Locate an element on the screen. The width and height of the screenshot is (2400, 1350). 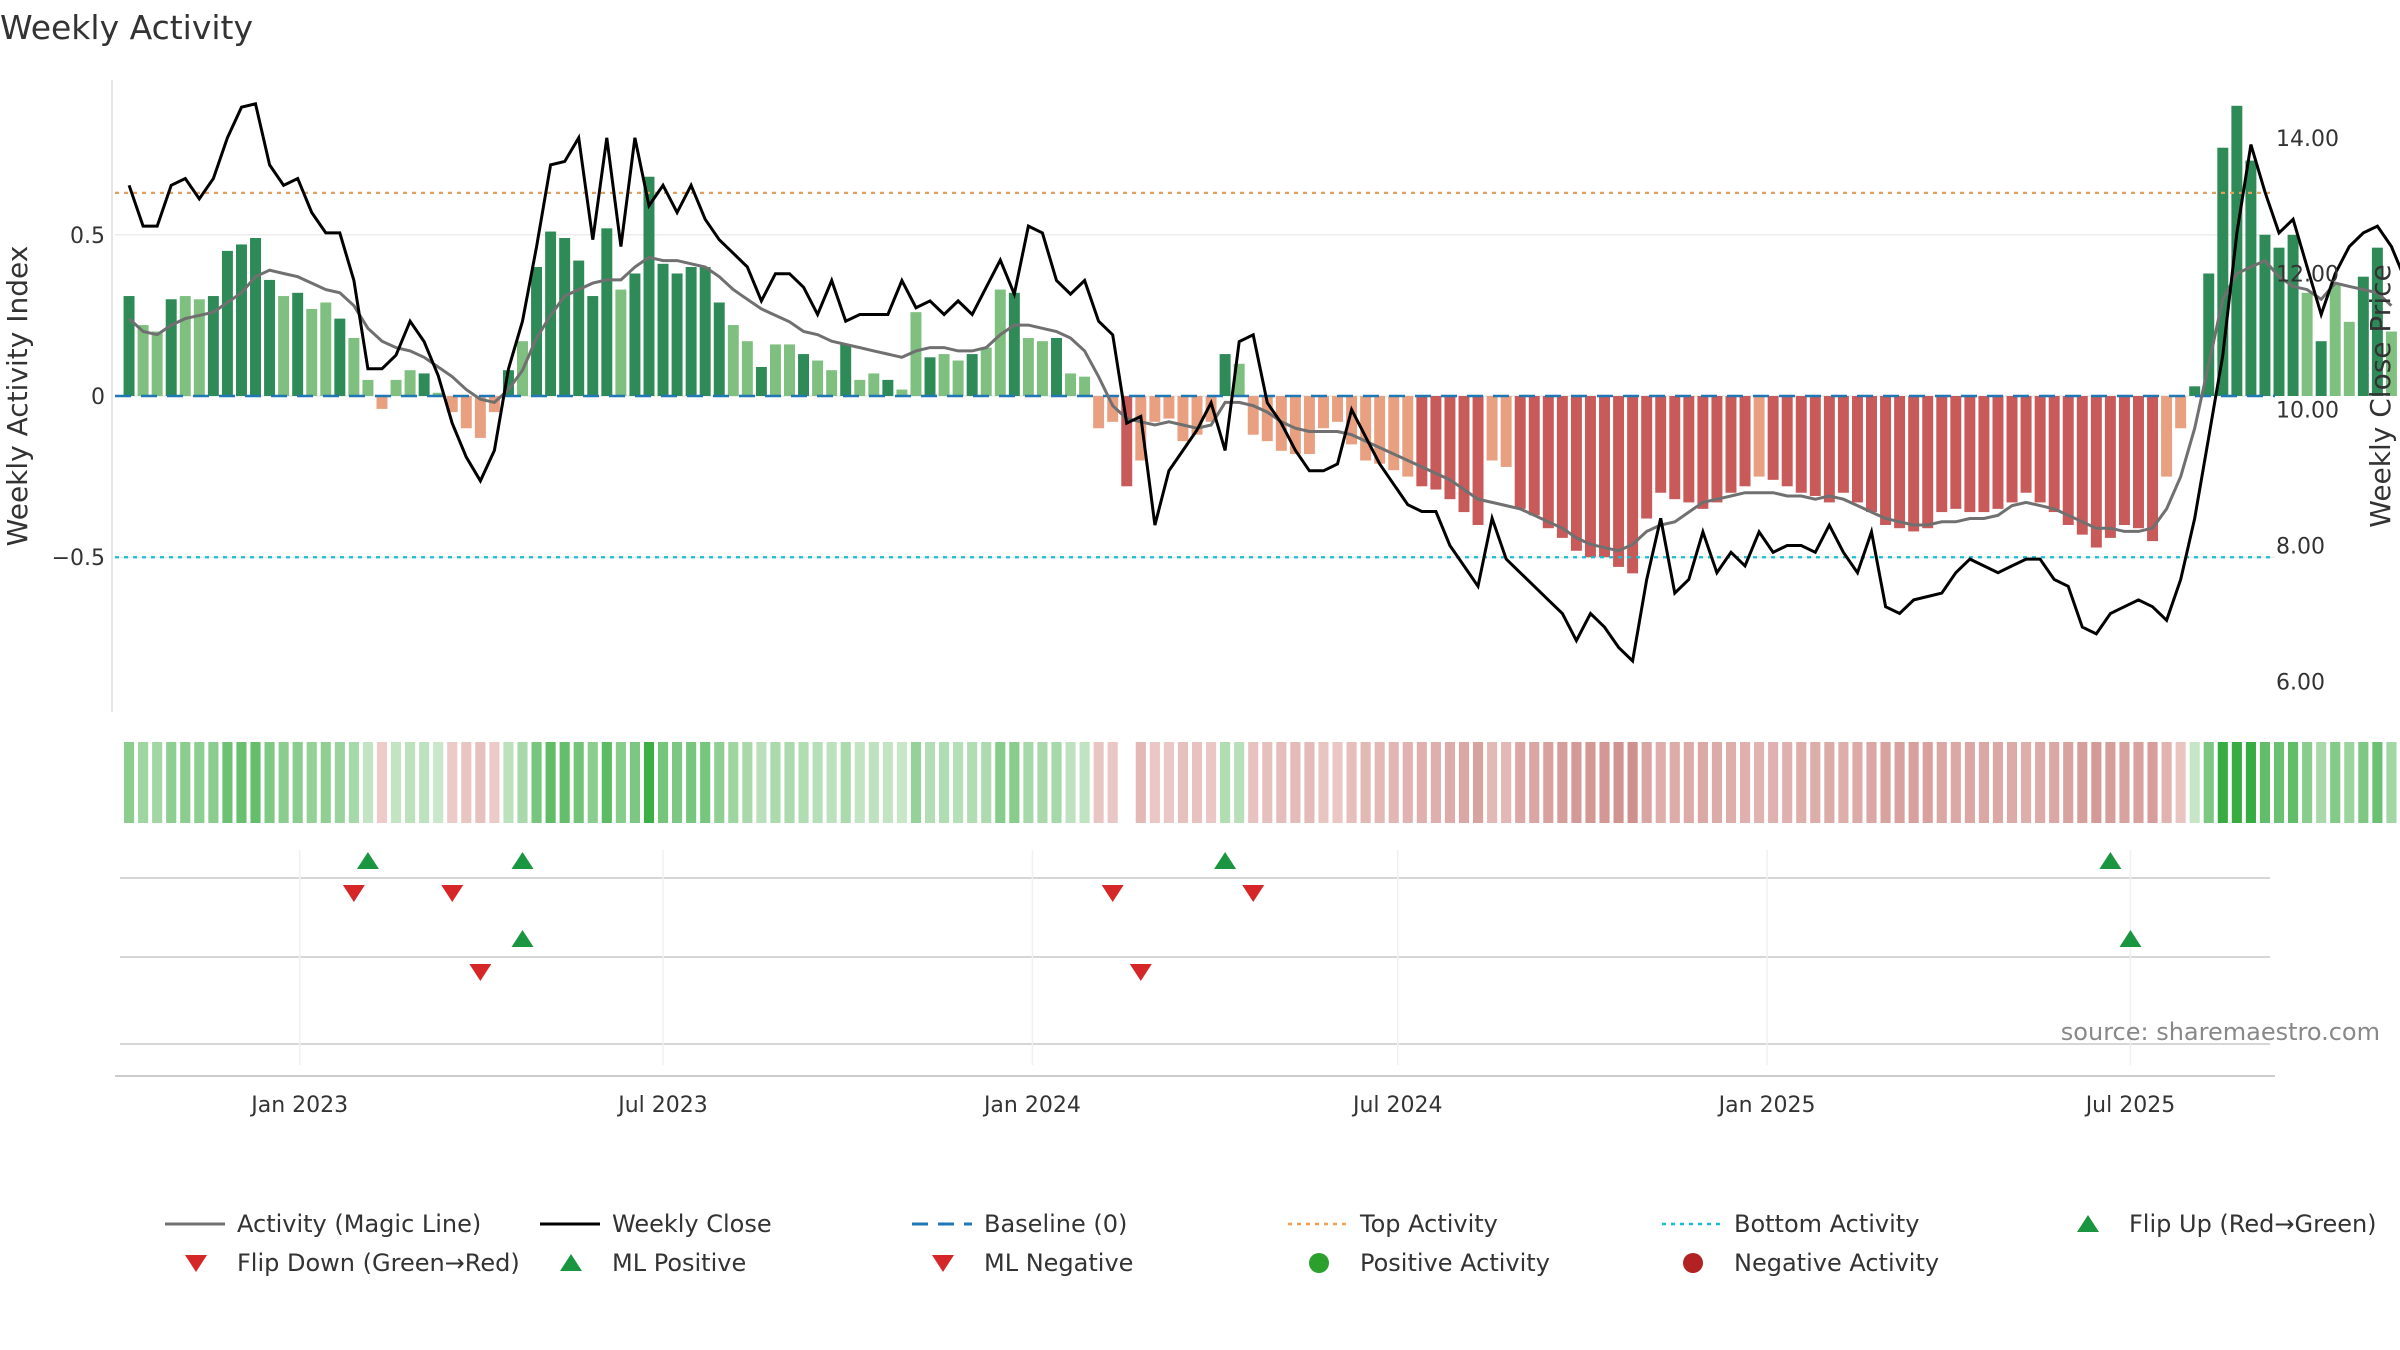
legend-label: Flip Up (Red→Green) is located at coordinates (2253, 1224).